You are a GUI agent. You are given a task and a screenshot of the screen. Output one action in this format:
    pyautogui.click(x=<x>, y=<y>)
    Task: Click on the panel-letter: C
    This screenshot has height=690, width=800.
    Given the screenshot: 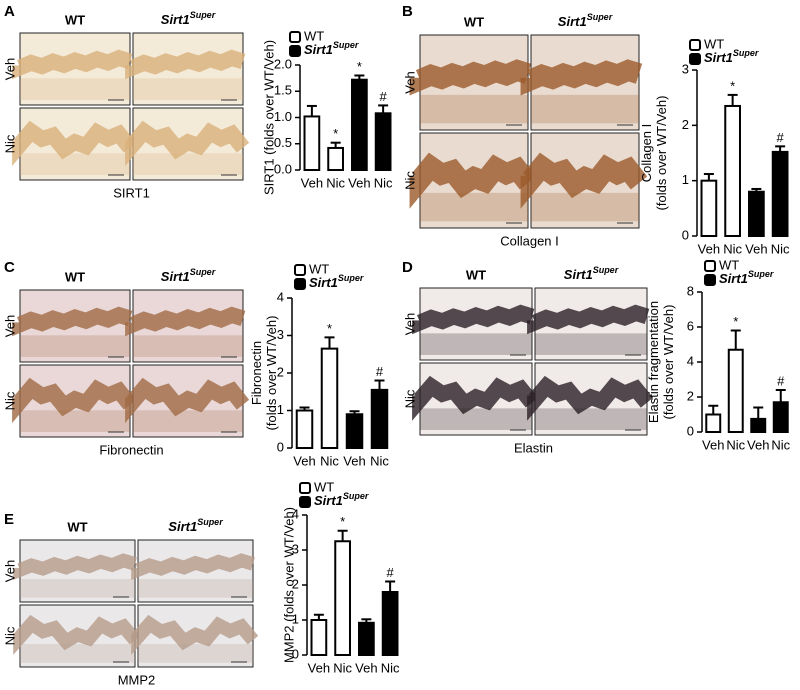 What is the action you would take?
    pyautogui.click(x=9, y=267)
    